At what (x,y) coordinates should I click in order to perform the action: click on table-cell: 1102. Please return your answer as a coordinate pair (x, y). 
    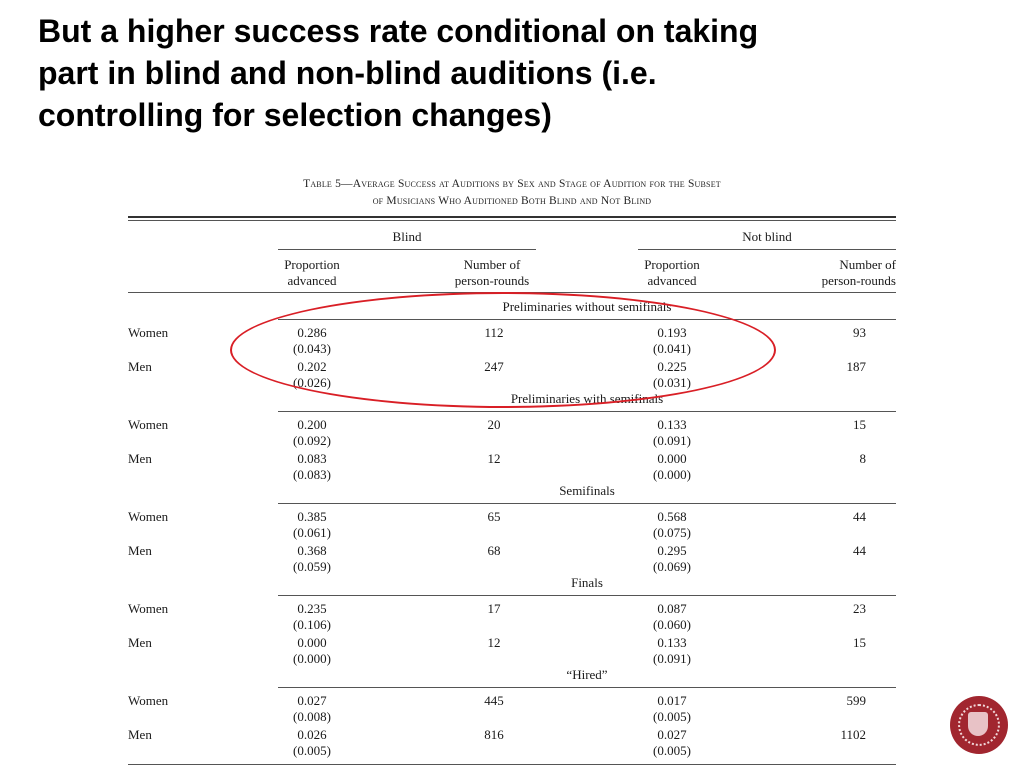
    Looking at the image, I should click on (853, 734).